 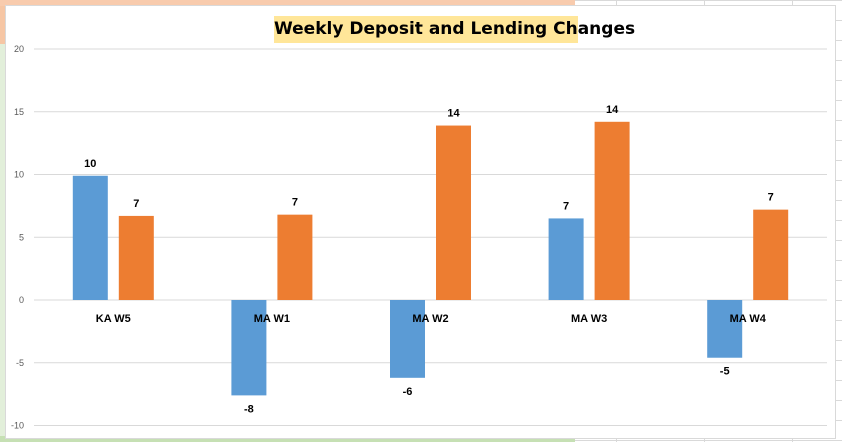 What do you see at coordinates (19, 175) in the screenshot?
I see `y-tick-label: 10` at bounding box center [19, 175].